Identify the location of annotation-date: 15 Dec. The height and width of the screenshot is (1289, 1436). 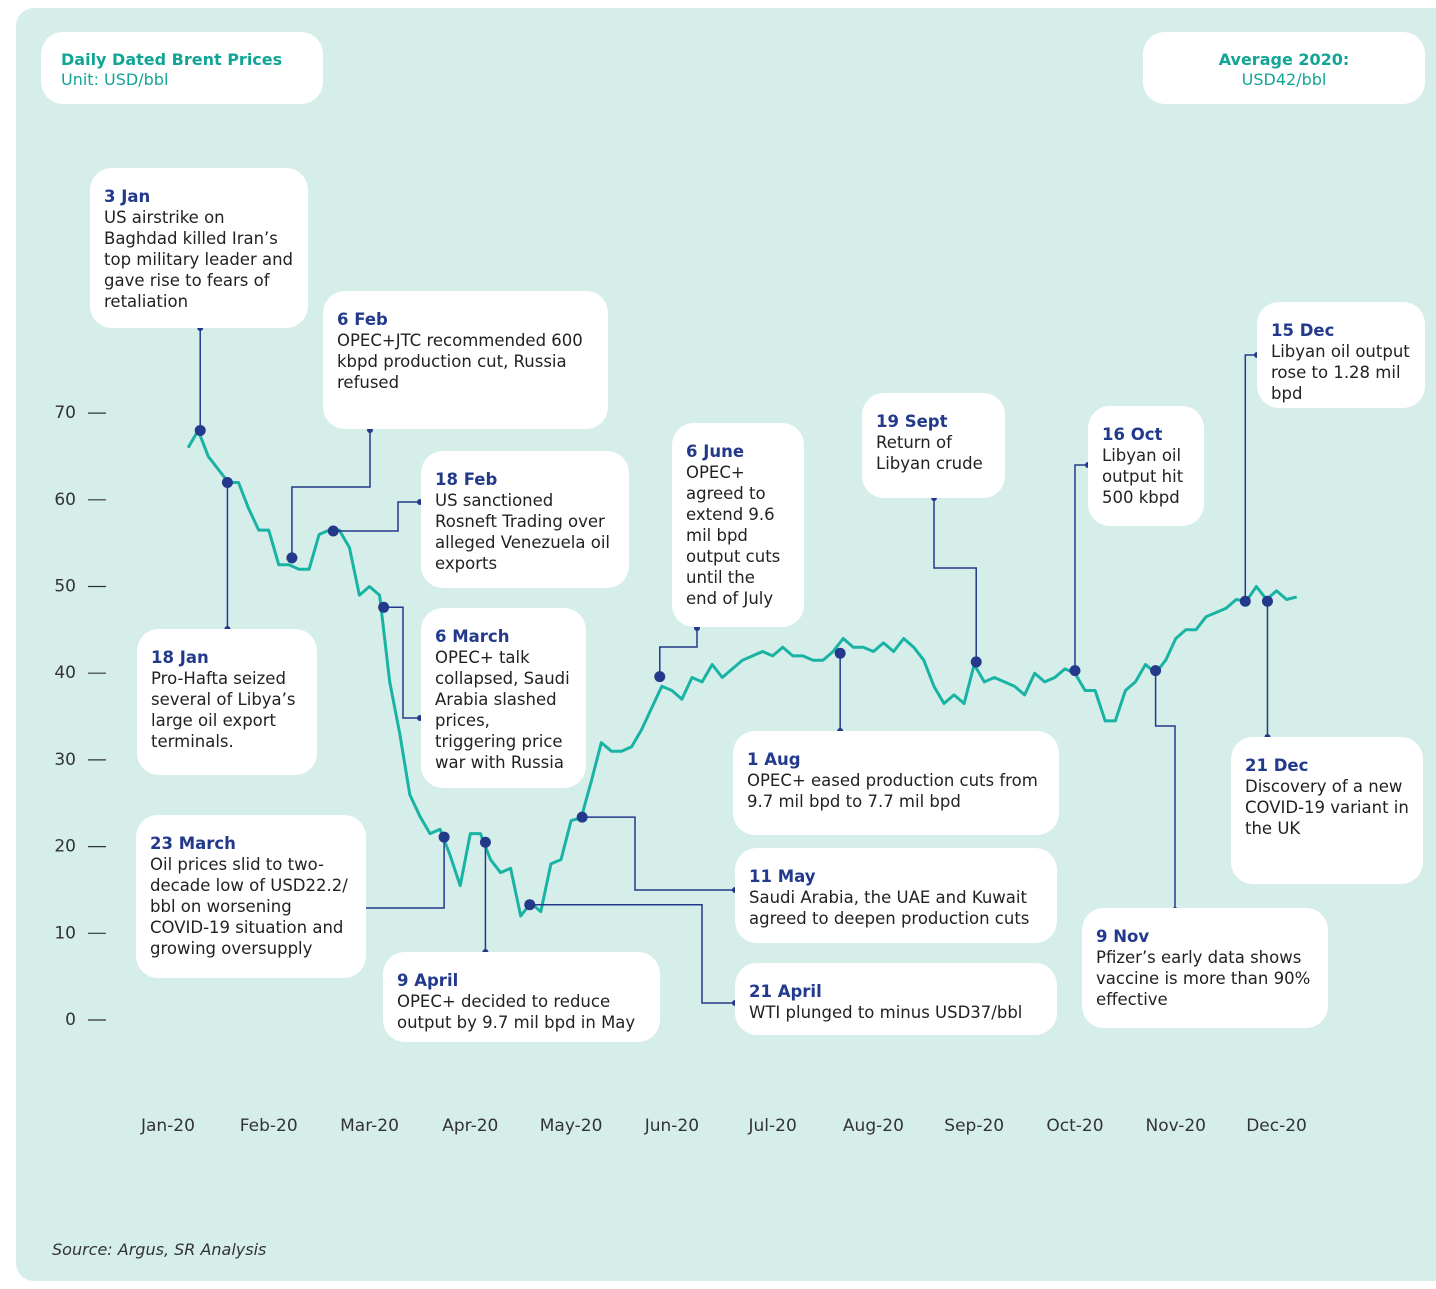
(1303, 330).